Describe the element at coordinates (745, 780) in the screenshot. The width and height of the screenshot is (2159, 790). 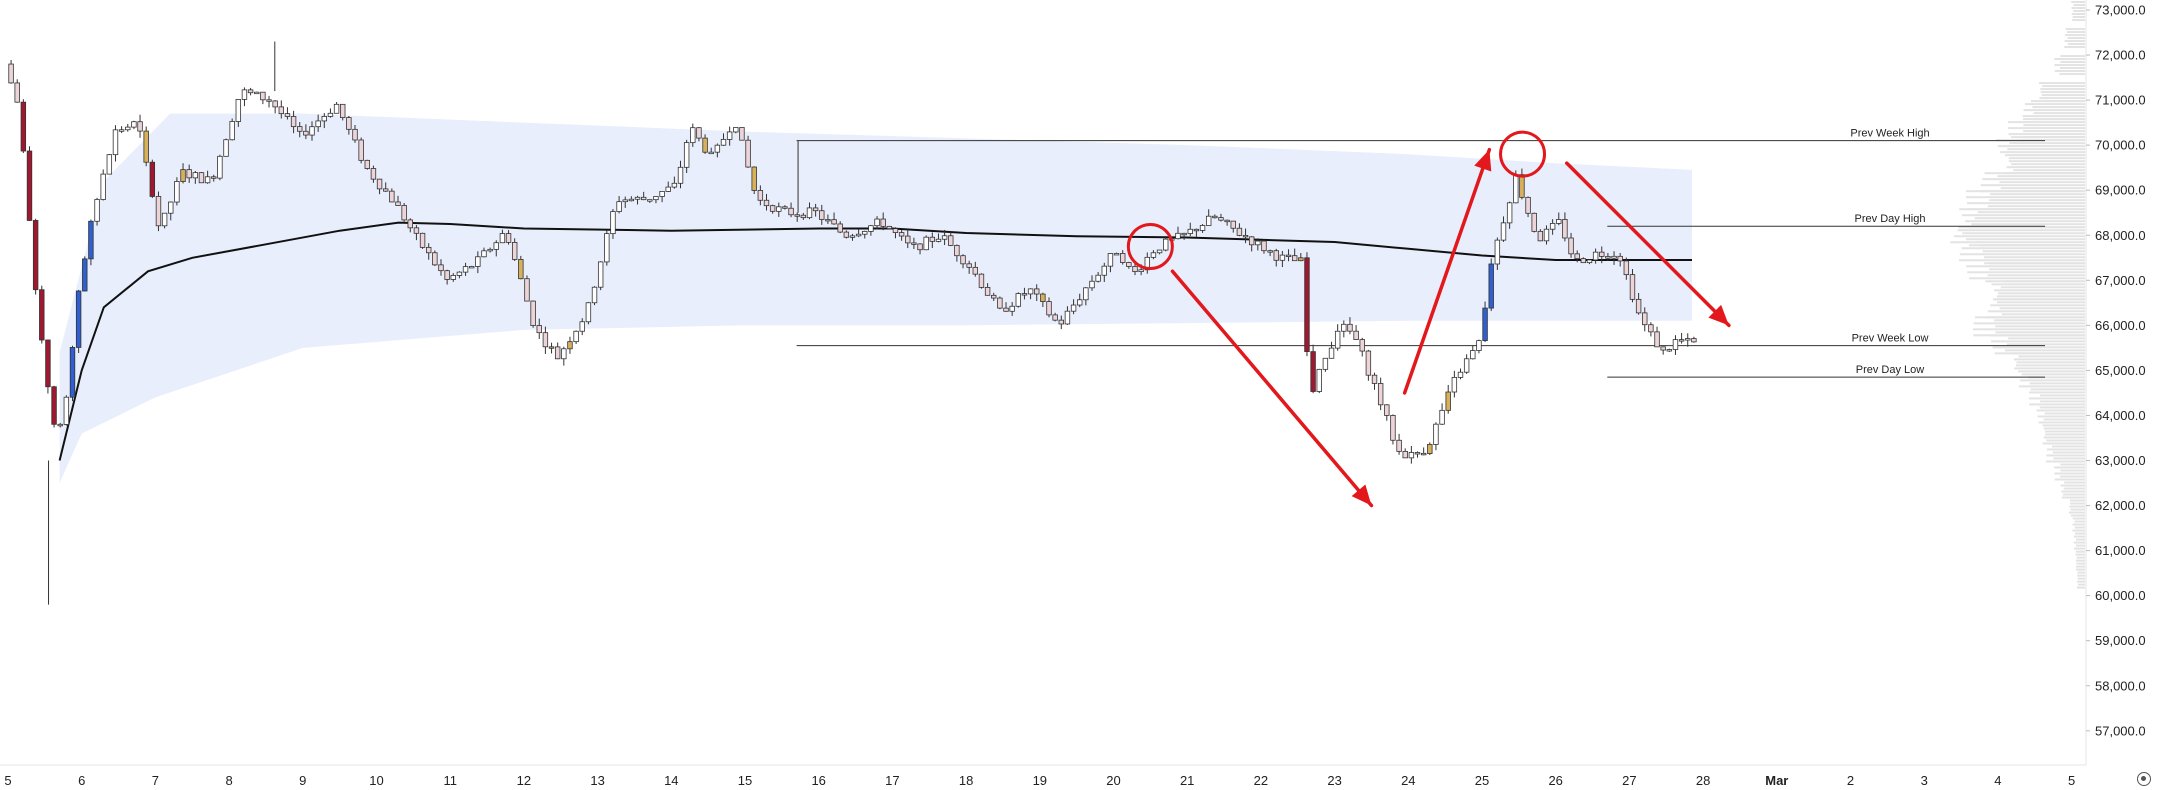
I see `x-tick-label: 15` at that location.